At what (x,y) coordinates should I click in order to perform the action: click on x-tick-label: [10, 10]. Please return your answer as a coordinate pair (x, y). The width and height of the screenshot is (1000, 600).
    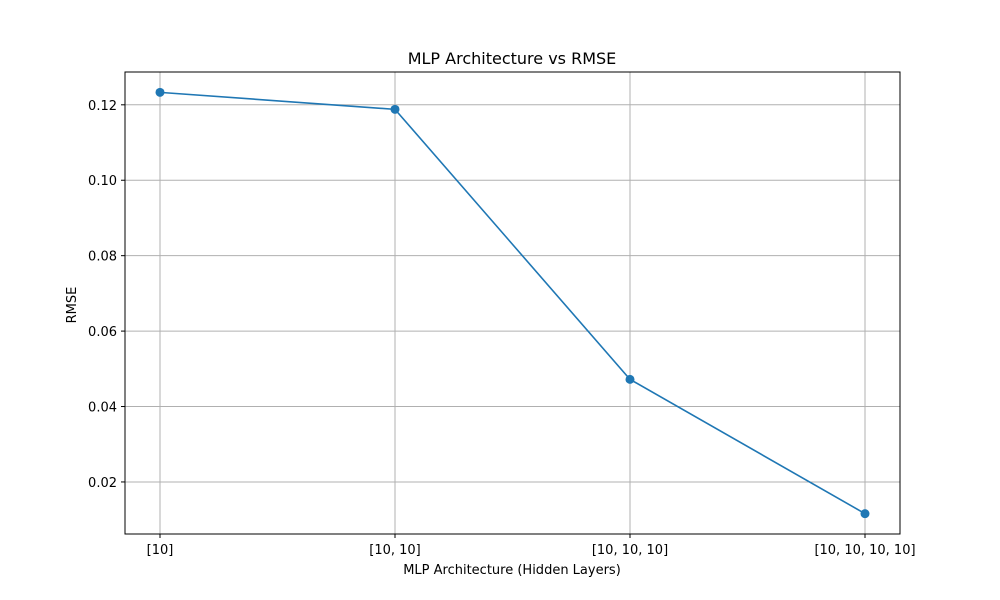
    Looking at the image, I should click on (395, 550).